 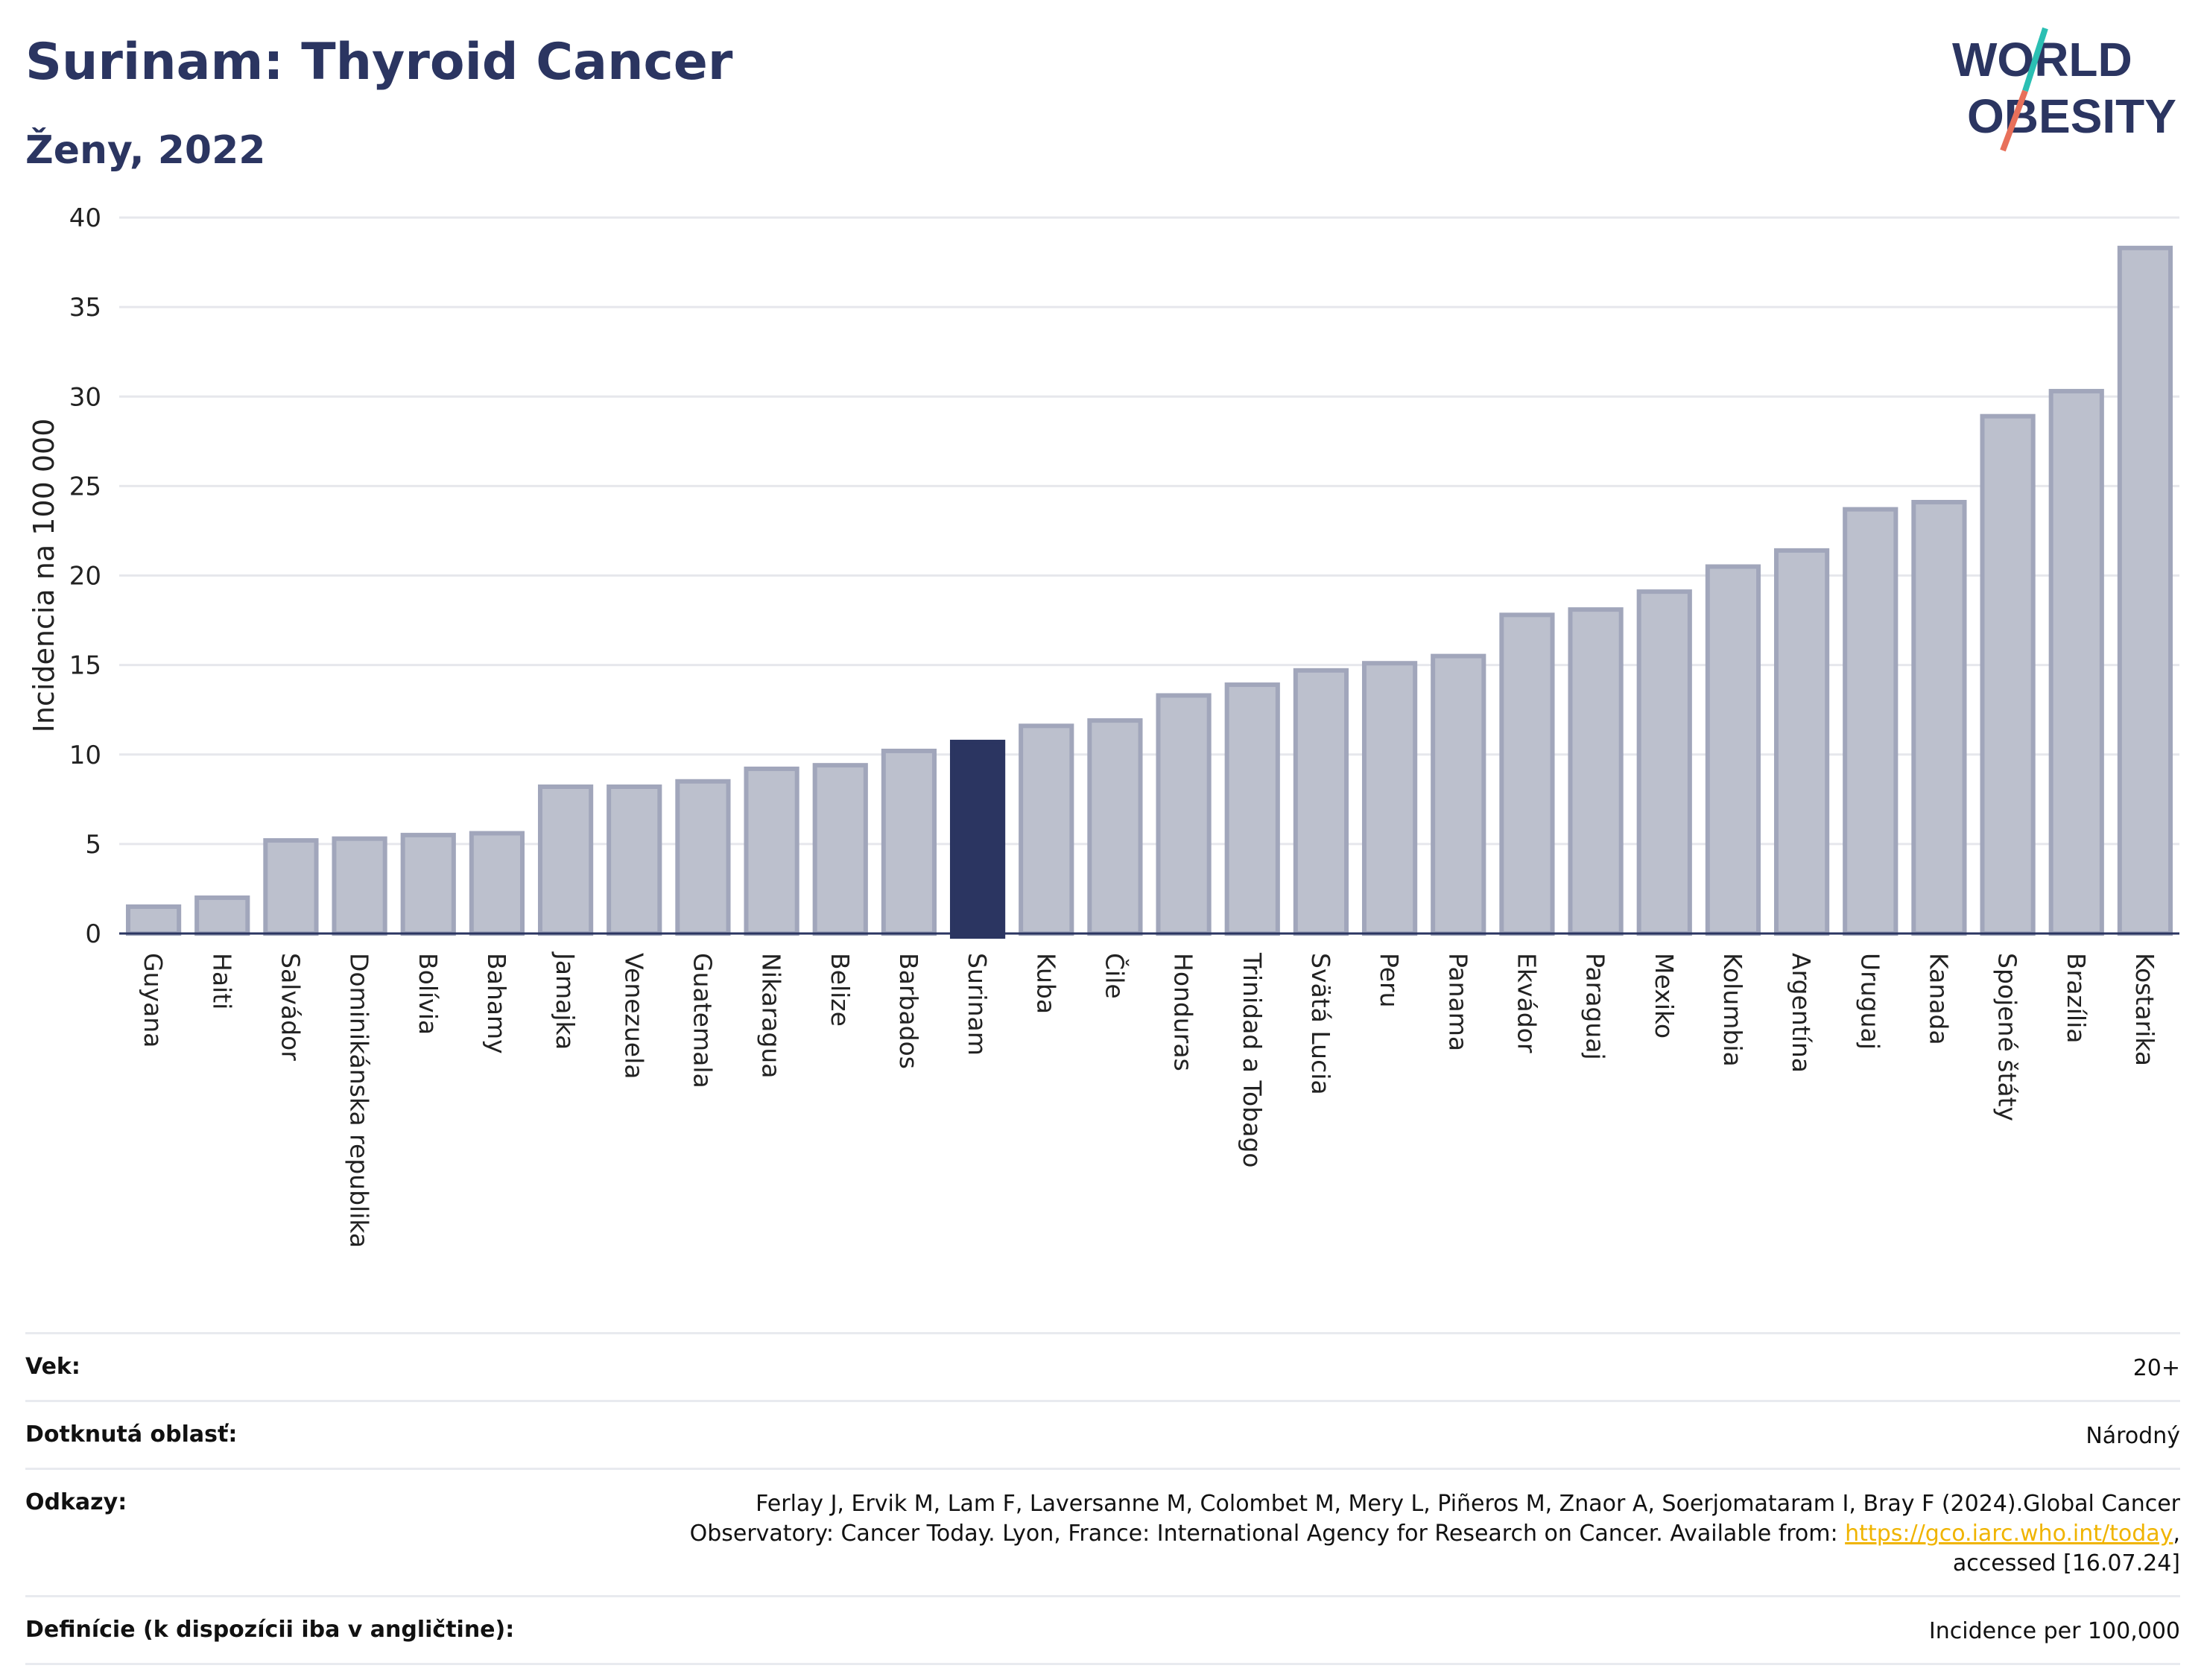 What do you see at coordinates (497, 883) in the screenshot?
I see `bar-bahamy` at bounding box center [497, 883].